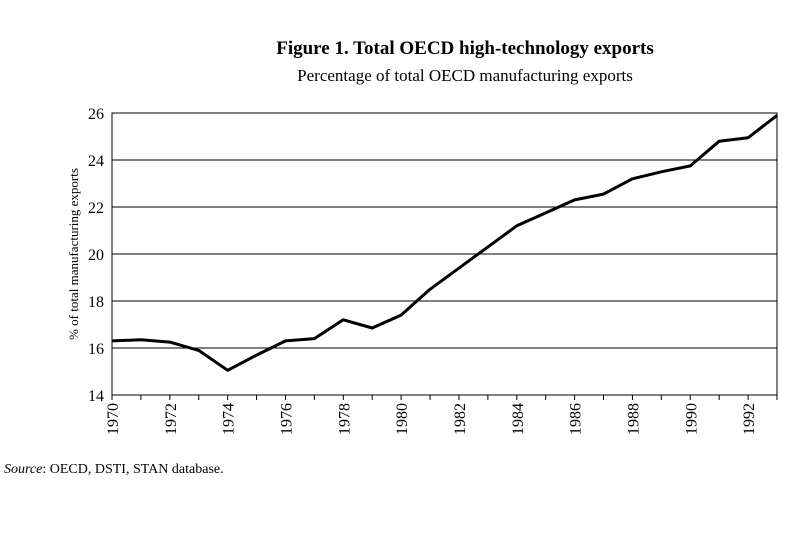 This screenshot has width=800, height=557. I want to click on source-note: Source: OECD, DSTI, STAN database., so click(114, 470).